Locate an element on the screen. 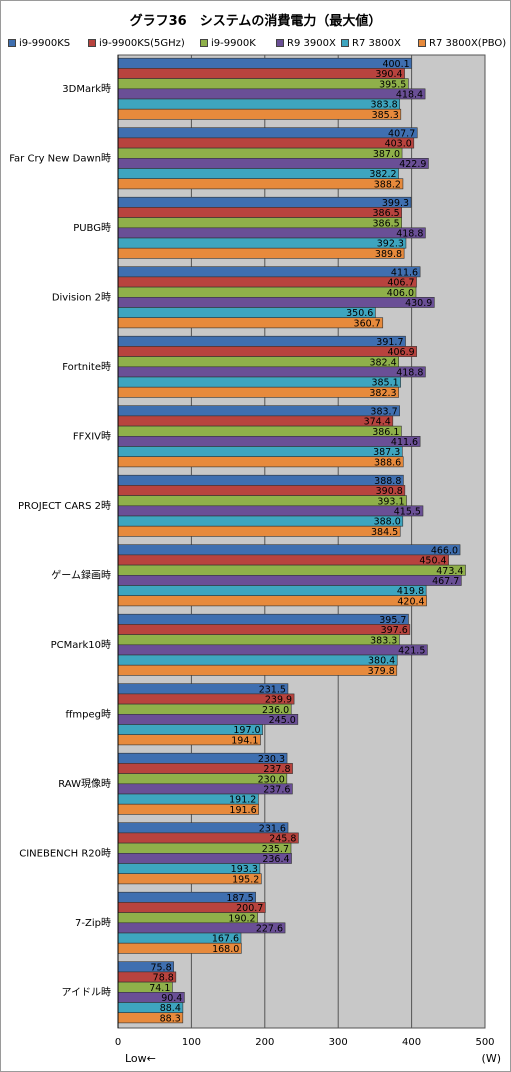  data-label: 187.5 is located at coordinates (239, 898).